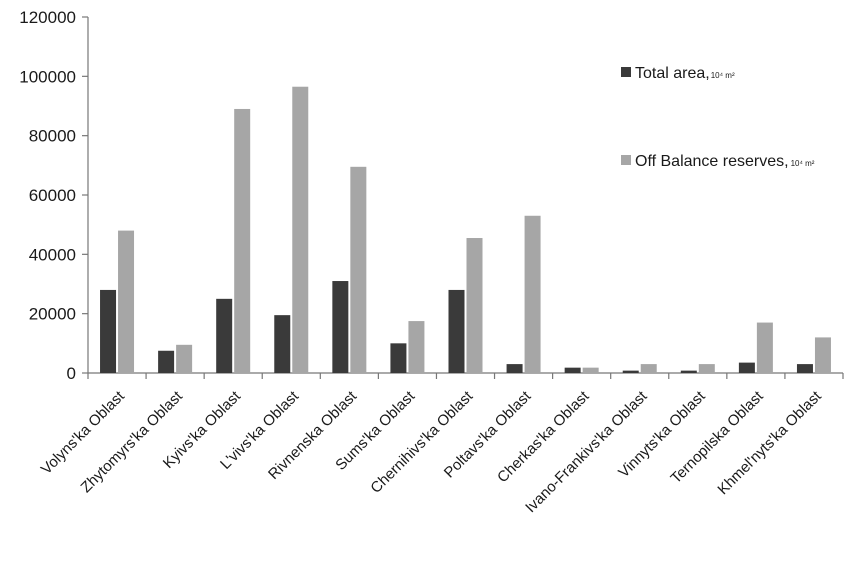 Image resolution: width=844 pixels, height=563 pixels. I want to click on y-tick-label-0: 0, so click(71, 373).